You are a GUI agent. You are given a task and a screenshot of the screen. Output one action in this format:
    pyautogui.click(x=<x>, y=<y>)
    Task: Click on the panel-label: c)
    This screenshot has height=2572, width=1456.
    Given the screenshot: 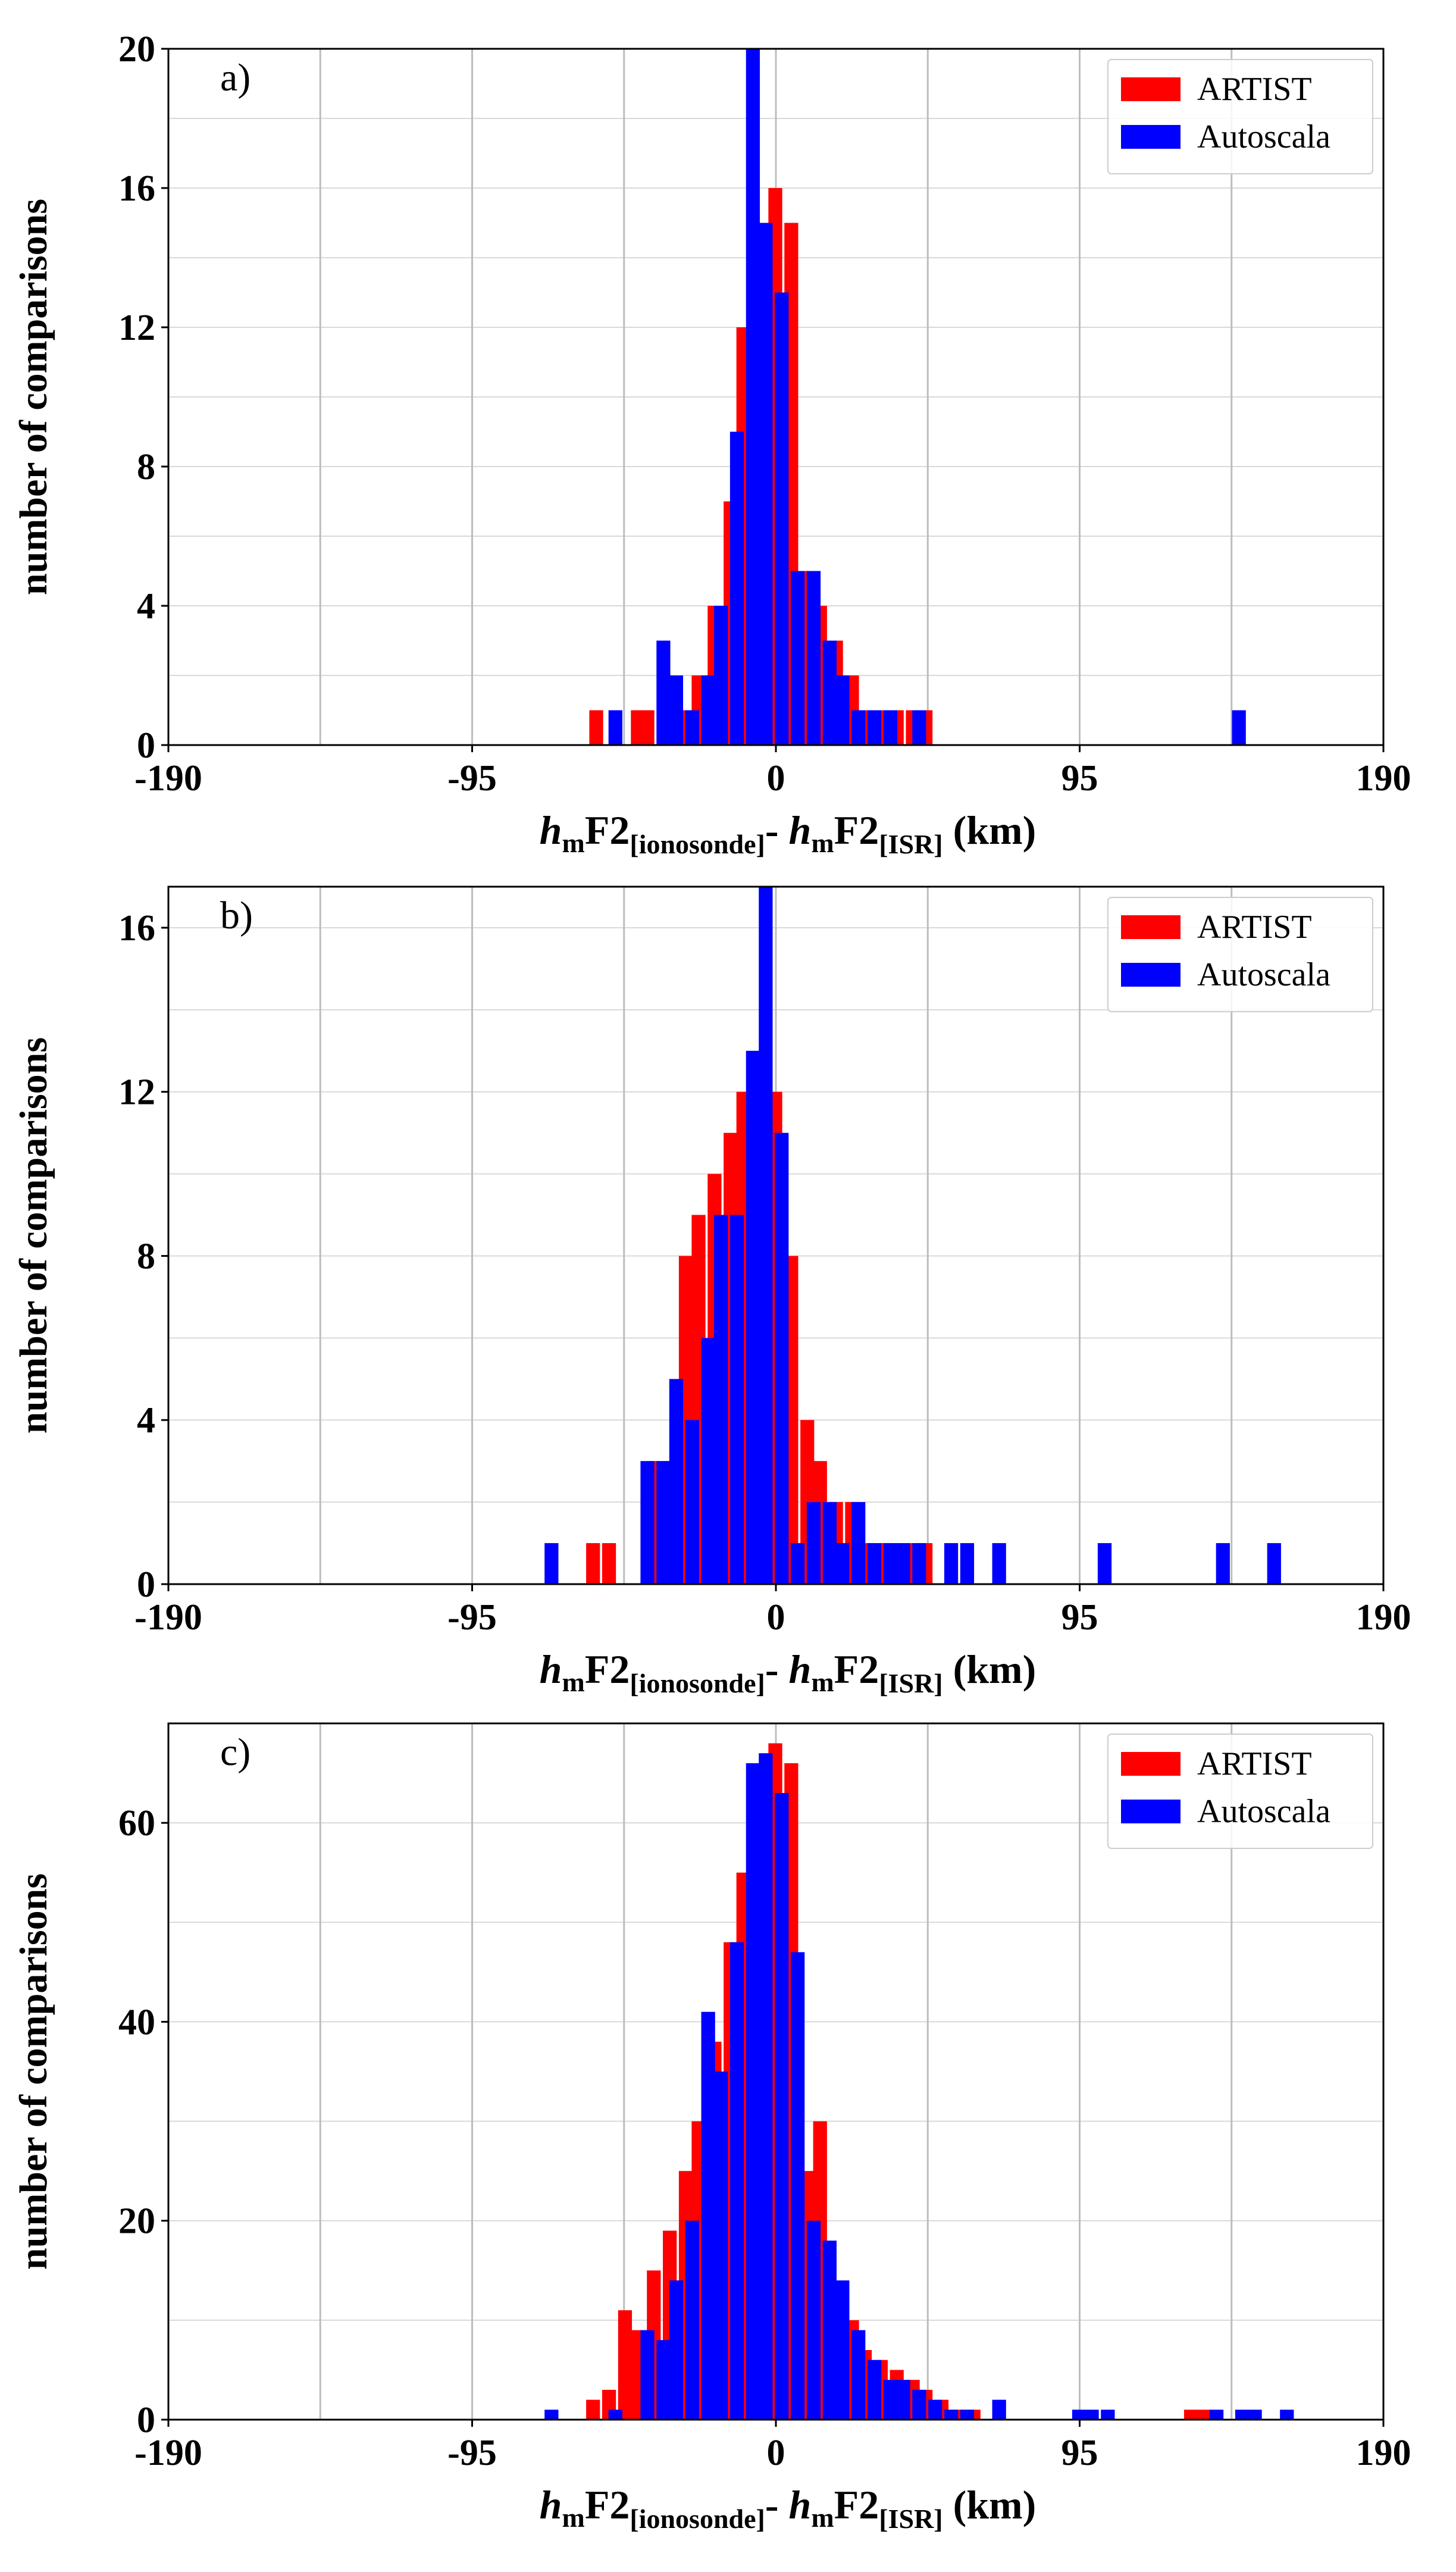 What is the action you would take?
    pyautogui.click(x=235, y=1752)
    